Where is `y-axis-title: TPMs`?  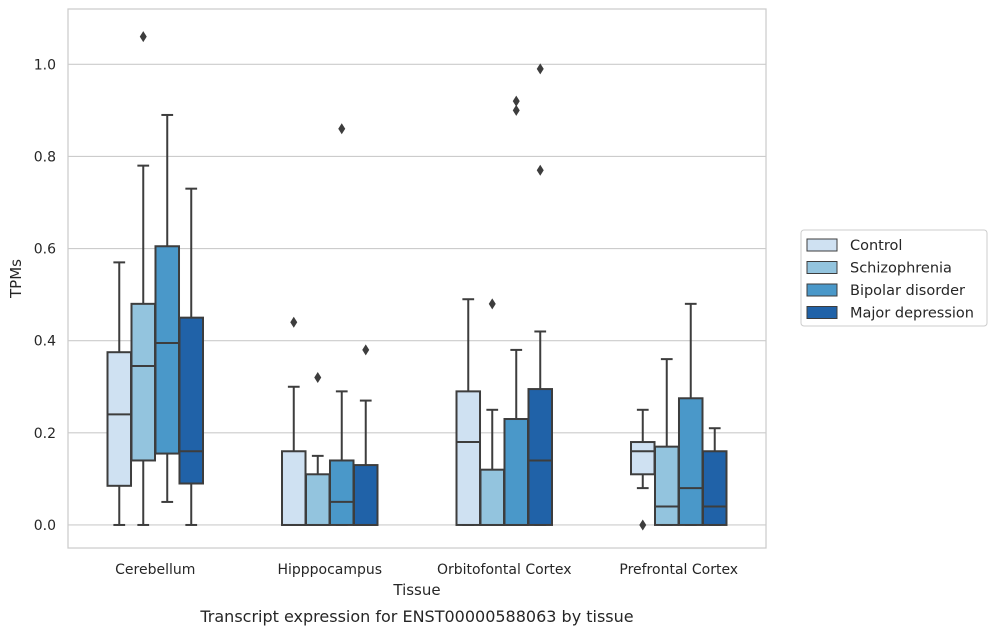
y-axis-title: TPMs is located at coordinates (16, 279).